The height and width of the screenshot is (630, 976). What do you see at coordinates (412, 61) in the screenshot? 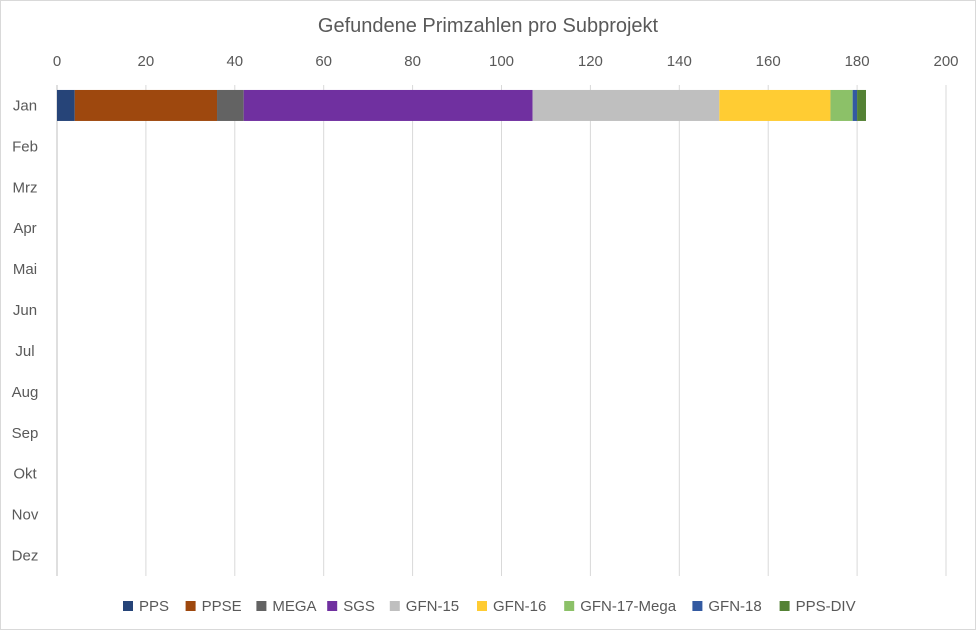
I see `x-tick-label: 80` at bounding box center [412, 61].